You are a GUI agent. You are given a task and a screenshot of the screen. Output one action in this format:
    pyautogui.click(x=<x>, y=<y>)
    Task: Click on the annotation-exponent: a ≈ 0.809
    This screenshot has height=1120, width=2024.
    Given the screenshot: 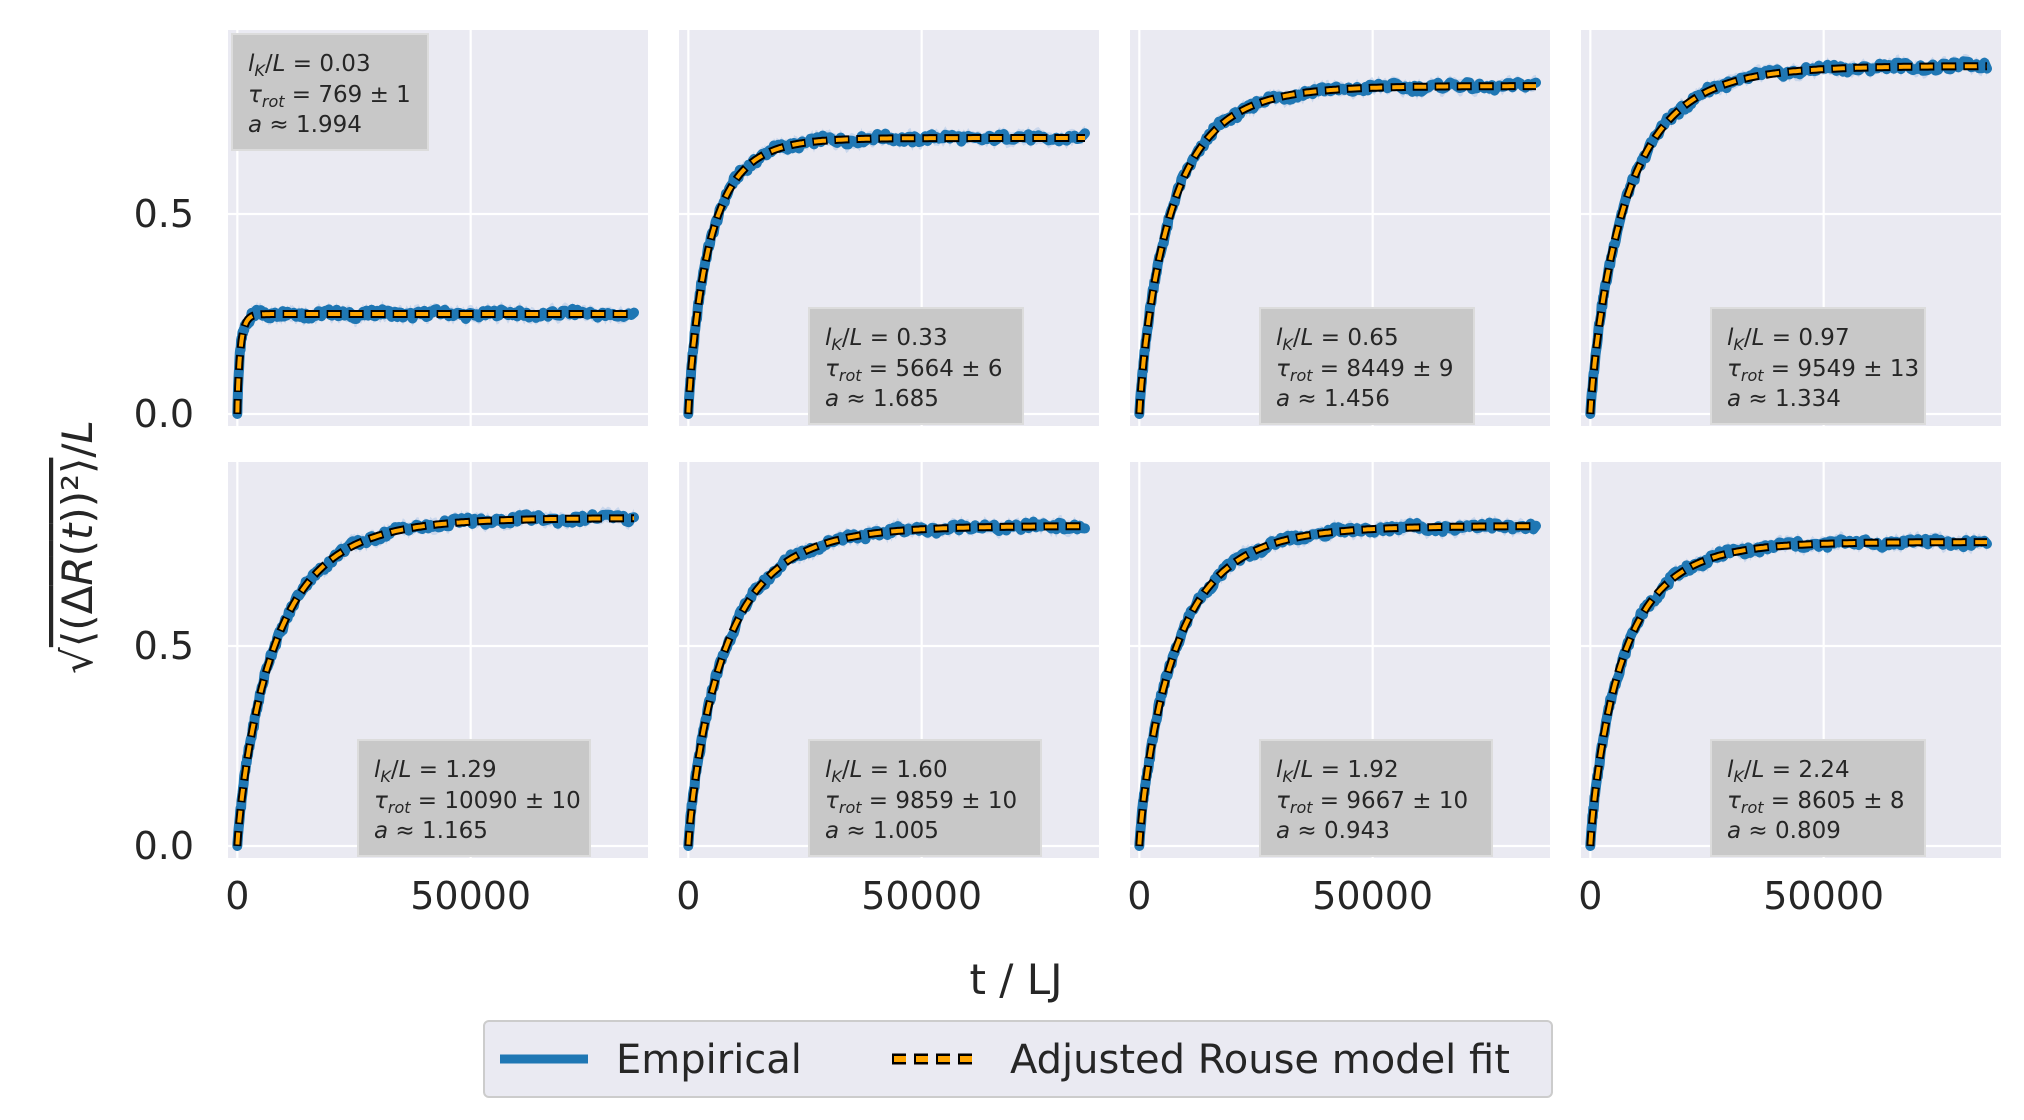 What is the action you would take?
    pyautogui.click(x=1784, y=831)
    